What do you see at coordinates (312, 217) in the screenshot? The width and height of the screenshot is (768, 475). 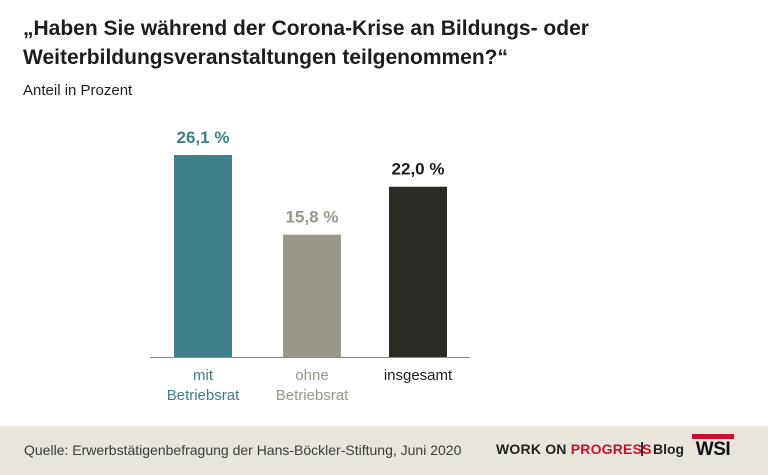 I see `data-label-2: 15,8 %` at bounding box center [312, 217].